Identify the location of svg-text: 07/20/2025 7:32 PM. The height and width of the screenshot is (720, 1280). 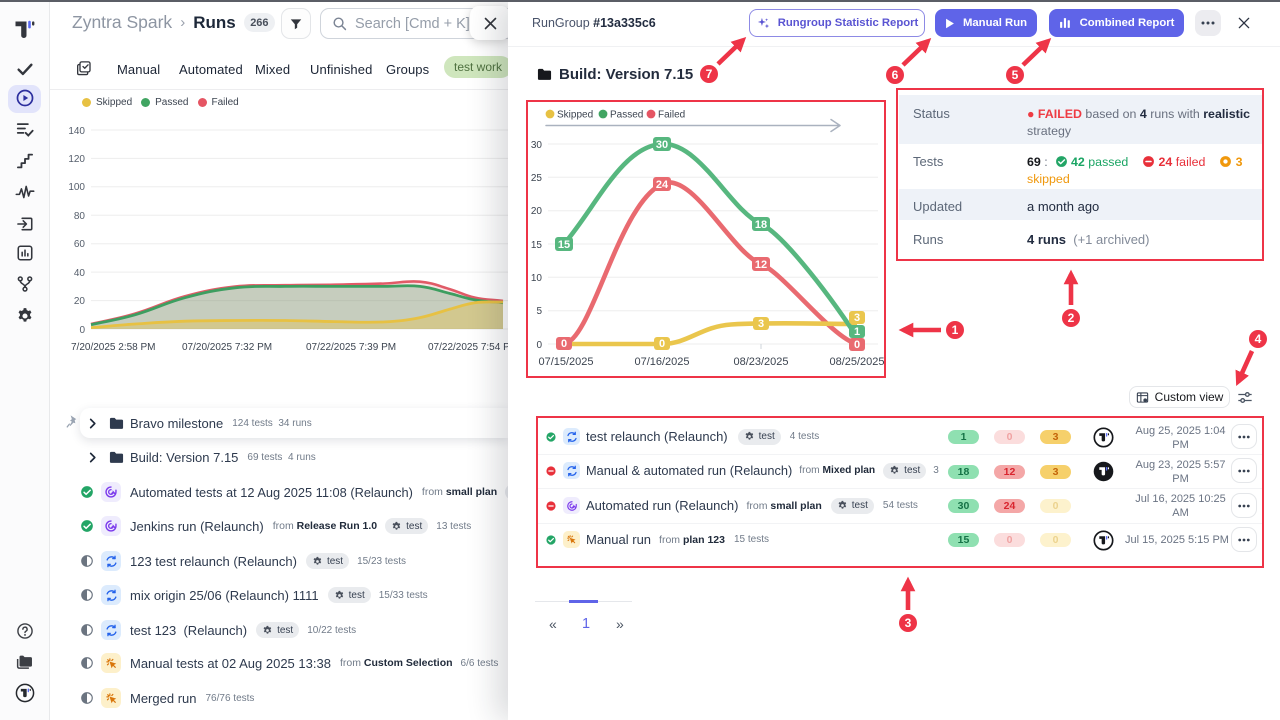
(227, 347).